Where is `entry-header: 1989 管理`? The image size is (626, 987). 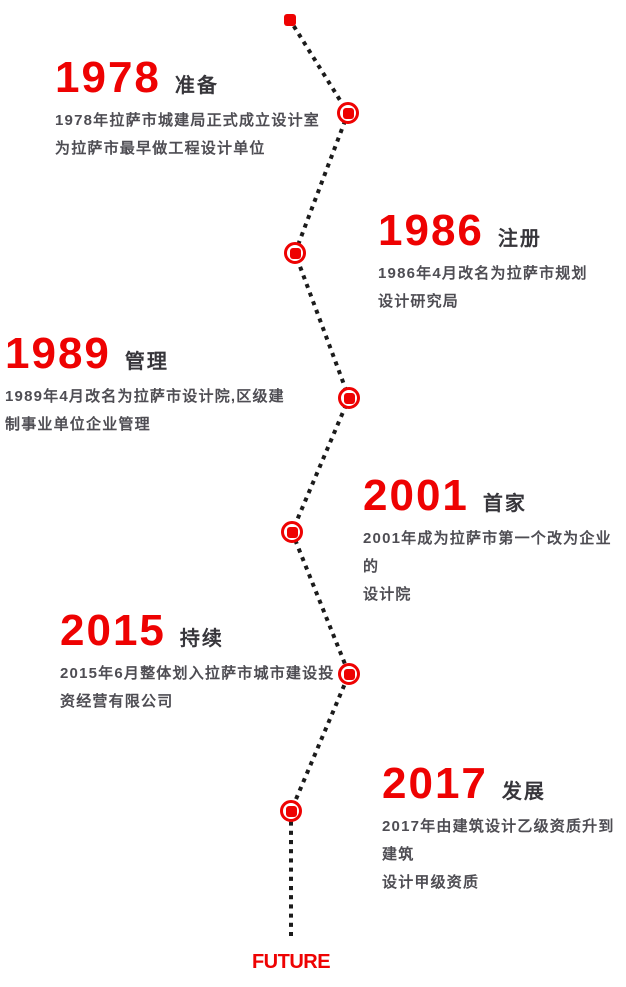 entry-header: 1989 管理 is located at coordinates (145, 354).